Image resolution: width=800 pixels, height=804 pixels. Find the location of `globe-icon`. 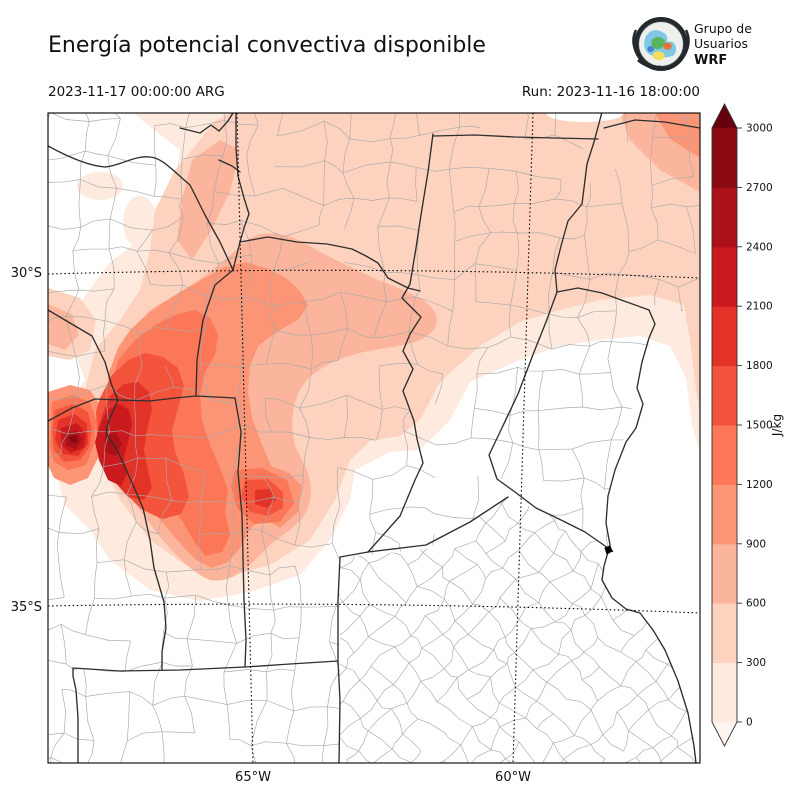

globe-icon is located at coordinates (661, 44).